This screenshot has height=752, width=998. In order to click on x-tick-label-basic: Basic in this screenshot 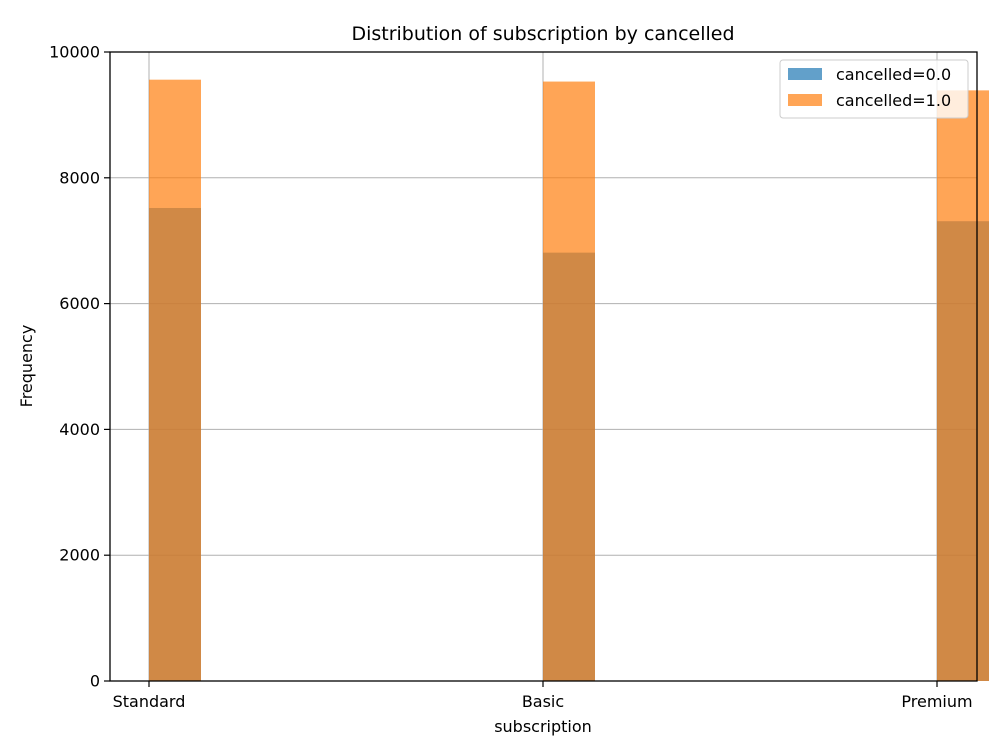, I will do `click(543, 701)`.